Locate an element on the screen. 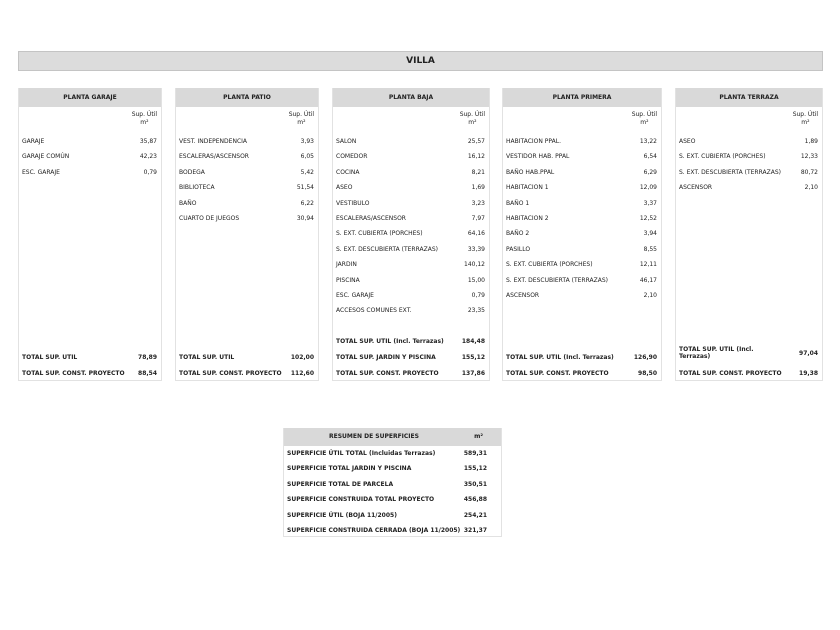 The width and height of the screenshot is (840, 630). table-row: S. EXT. DESCUBIERTA (TERRAZAS) 46,17 is located at coordinates (581, 281).